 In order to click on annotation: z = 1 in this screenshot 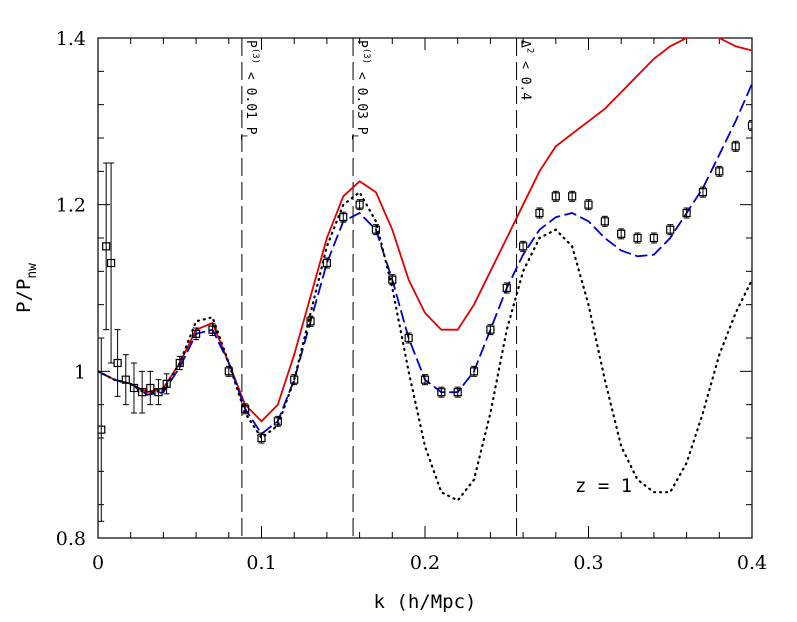, I will do `click(603, 486)`.